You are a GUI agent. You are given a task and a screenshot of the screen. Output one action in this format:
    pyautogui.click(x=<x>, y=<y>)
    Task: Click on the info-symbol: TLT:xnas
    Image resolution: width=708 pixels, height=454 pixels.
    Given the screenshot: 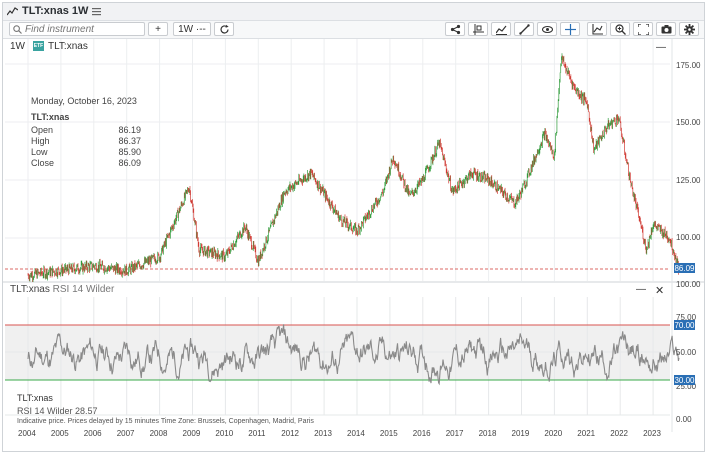 What is the action you would take?
    pyautogui.click(x=50, y=117)
    